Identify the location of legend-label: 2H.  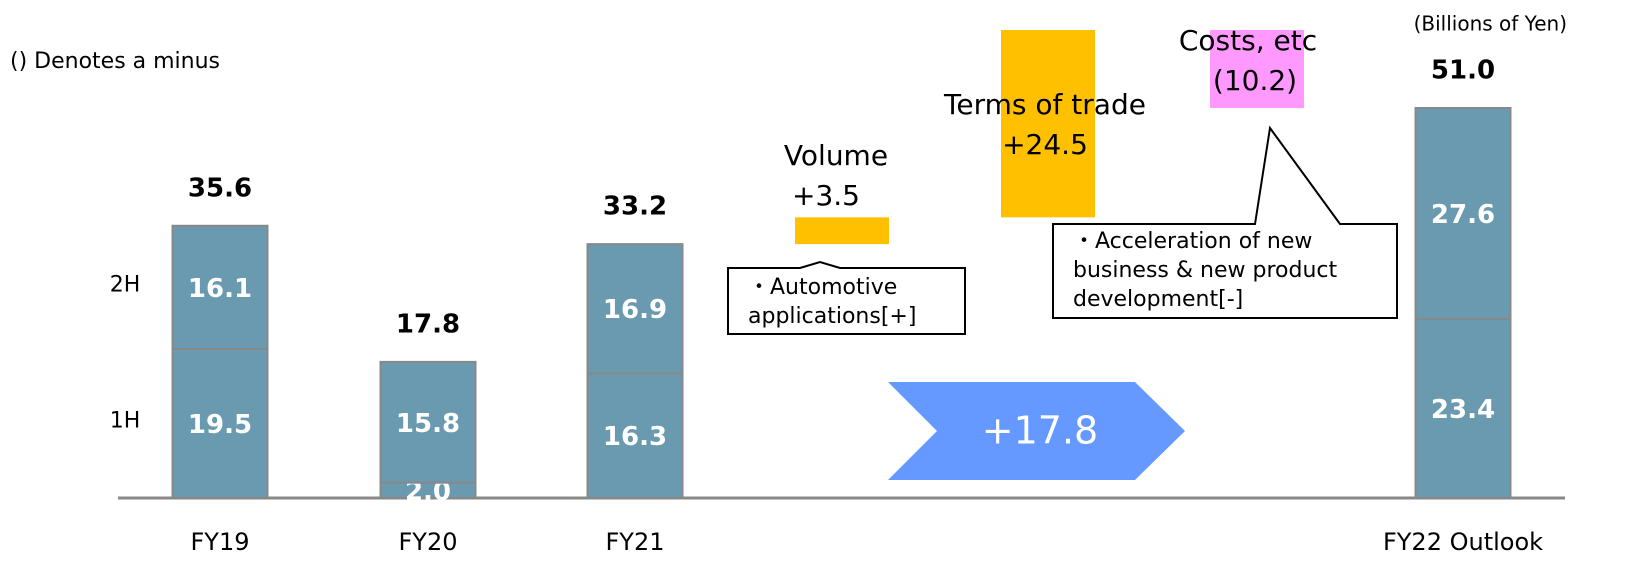
(125, 284).